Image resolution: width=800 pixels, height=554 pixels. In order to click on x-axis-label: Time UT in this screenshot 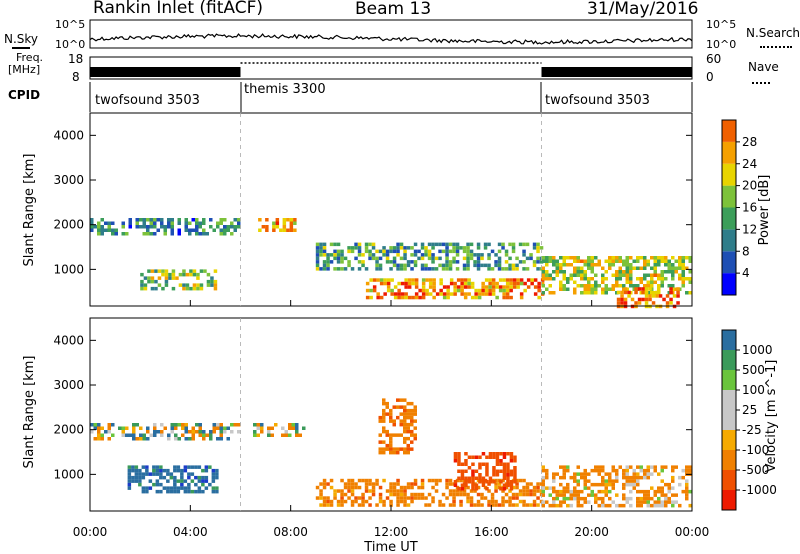, I will do `click(390, 547)`.